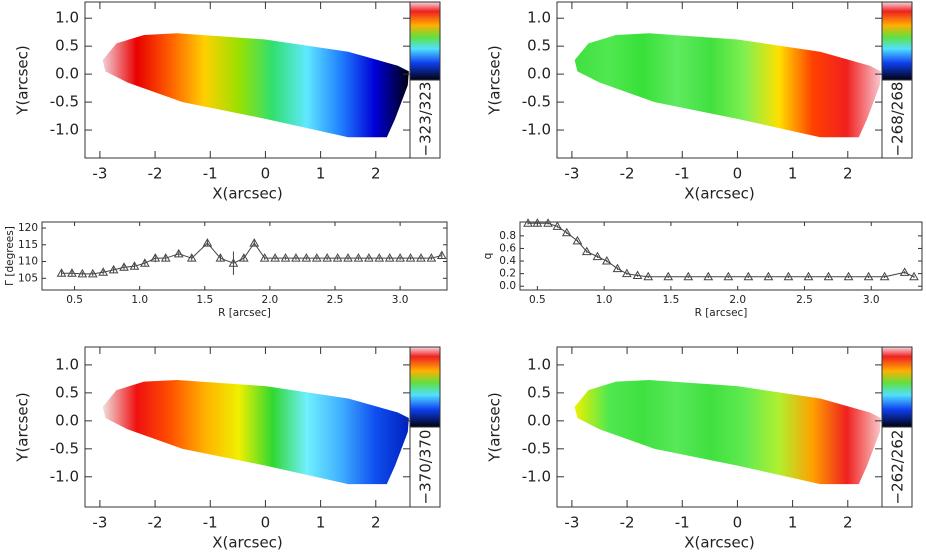 This screenshot has height=557, width=926. Describe the element at coordinates (67, 18) in the screenshot. I see `y-tick-label: 1.0` at that location.